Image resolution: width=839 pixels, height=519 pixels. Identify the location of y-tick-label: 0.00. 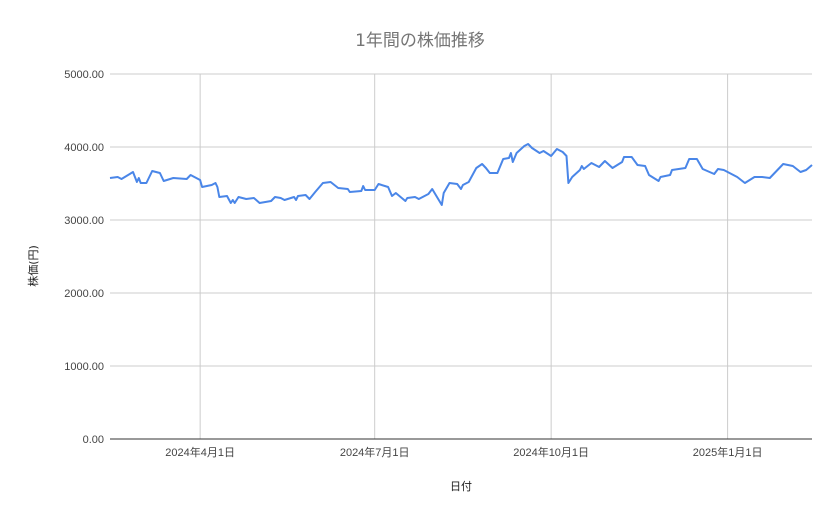
(93, 440).